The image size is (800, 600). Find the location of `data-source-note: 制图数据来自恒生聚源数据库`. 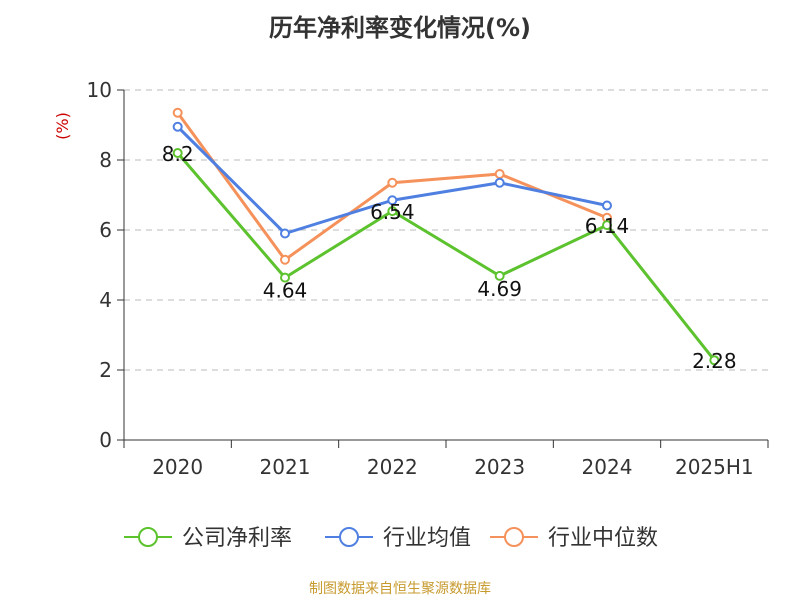

data-source-note: 制图数据来自恒生聚源数据库 is located at coordinates (400, 589).